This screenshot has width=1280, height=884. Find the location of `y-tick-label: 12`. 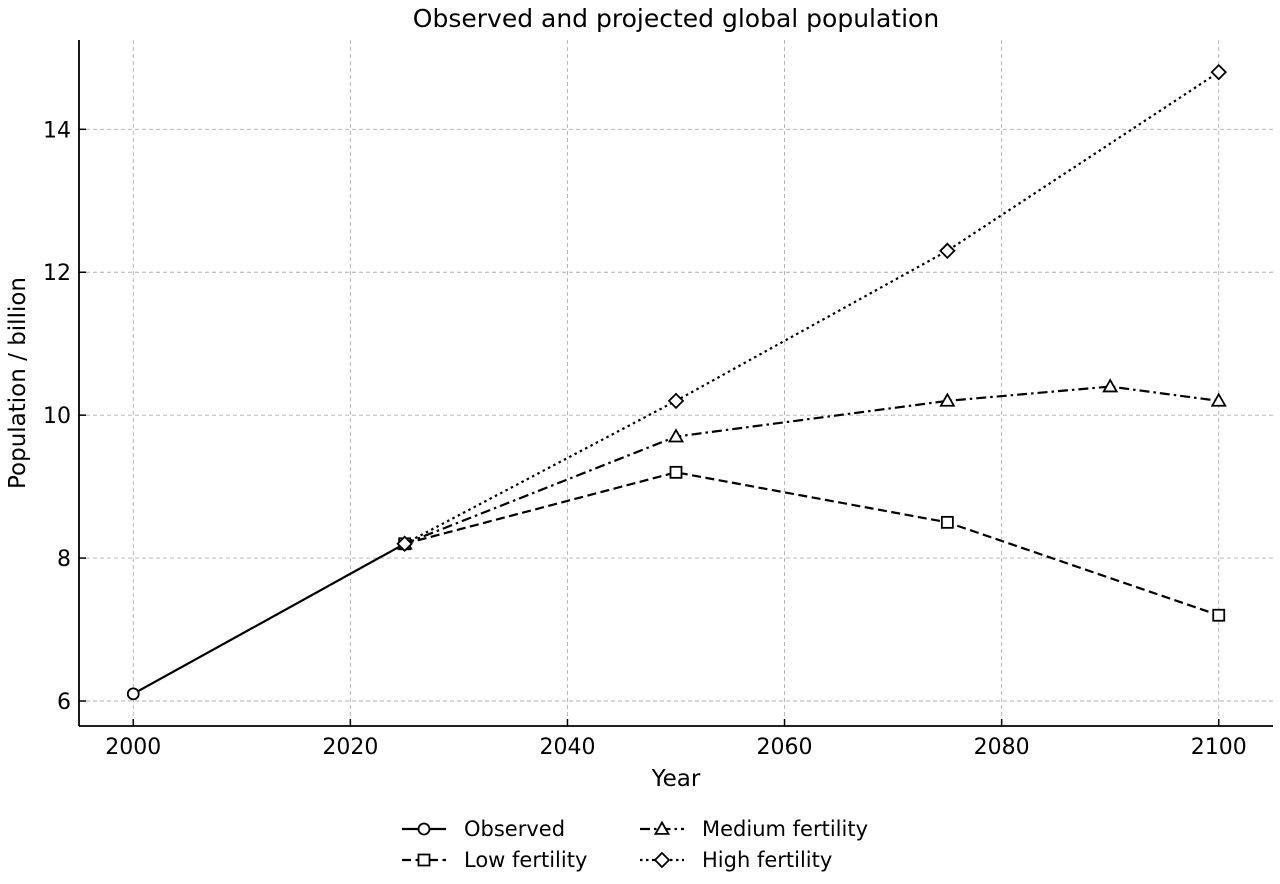

y-tick-label: 12 is located at coordinates (57, 273).